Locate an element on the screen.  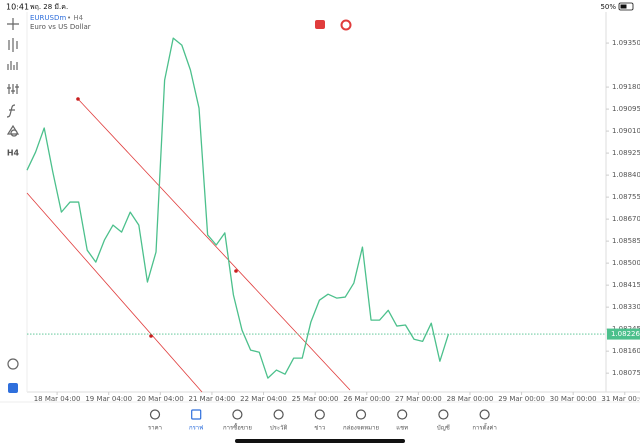
status-date: พฤ. 28 มี.ค. is located at coordinates (49, 7).